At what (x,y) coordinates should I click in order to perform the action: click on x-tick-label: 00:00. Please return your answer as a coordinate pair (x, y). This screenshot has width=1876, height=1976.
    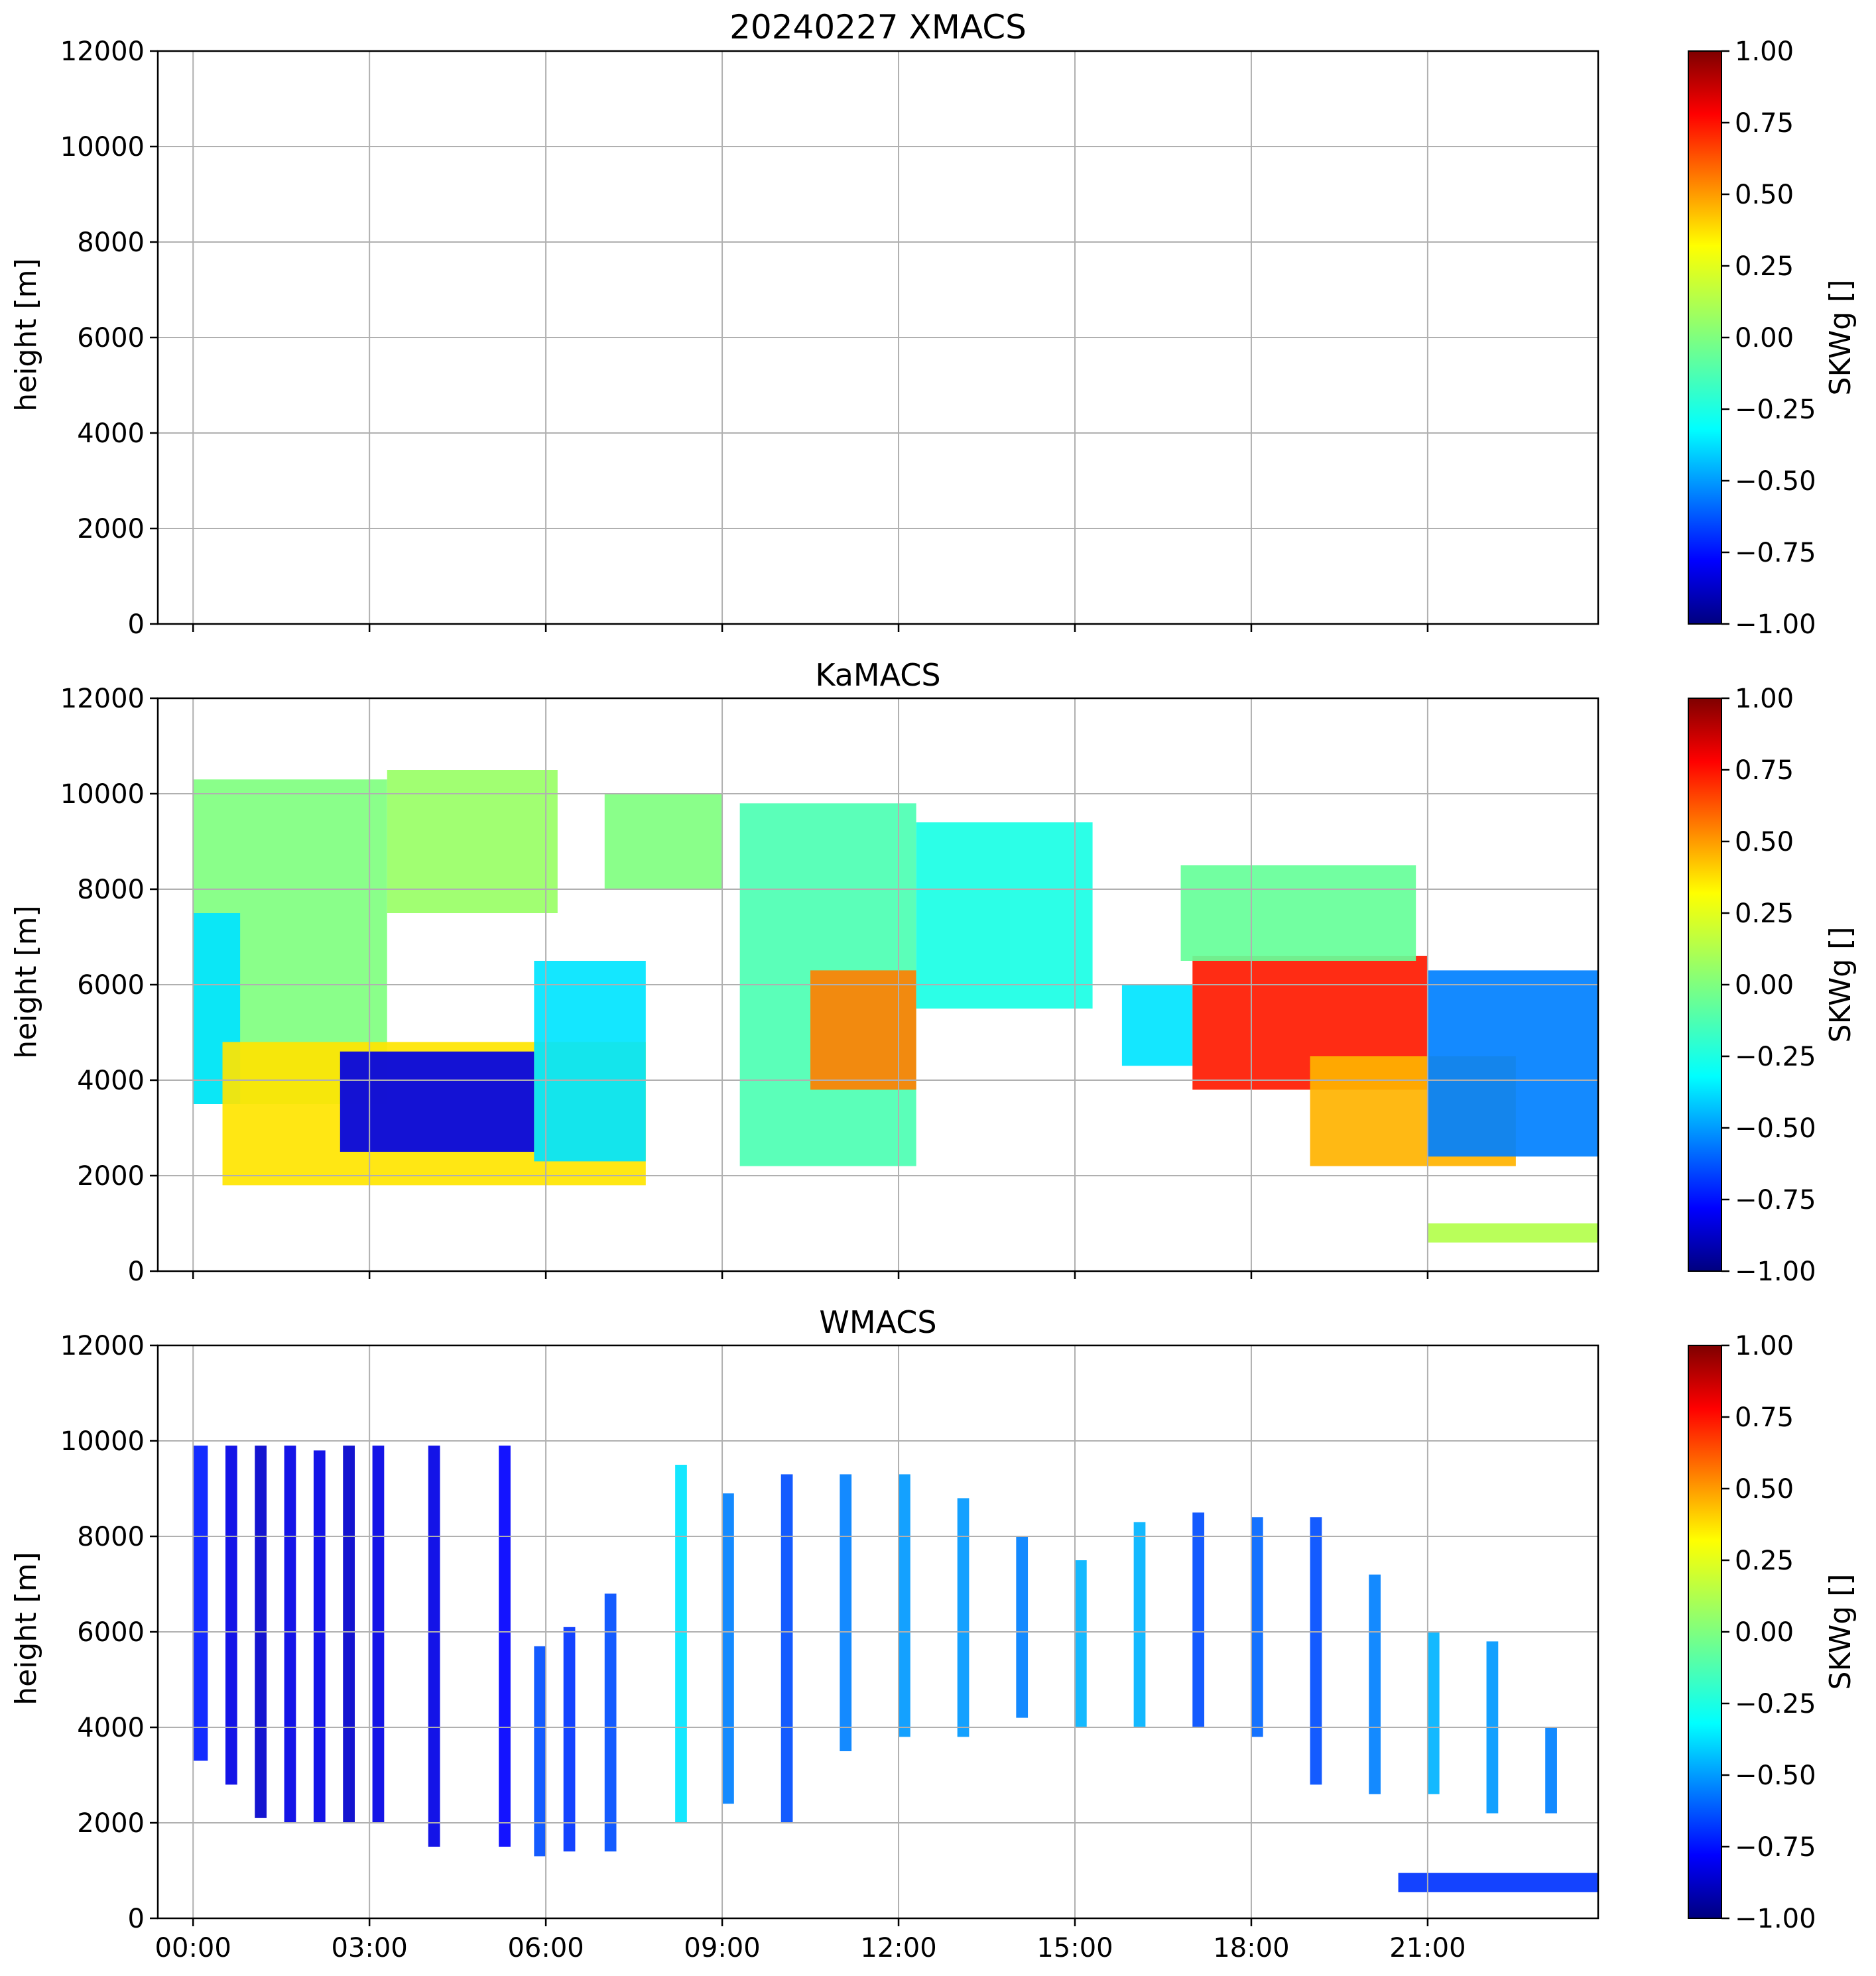
    Looking at the image, I should click on (193, 1948).